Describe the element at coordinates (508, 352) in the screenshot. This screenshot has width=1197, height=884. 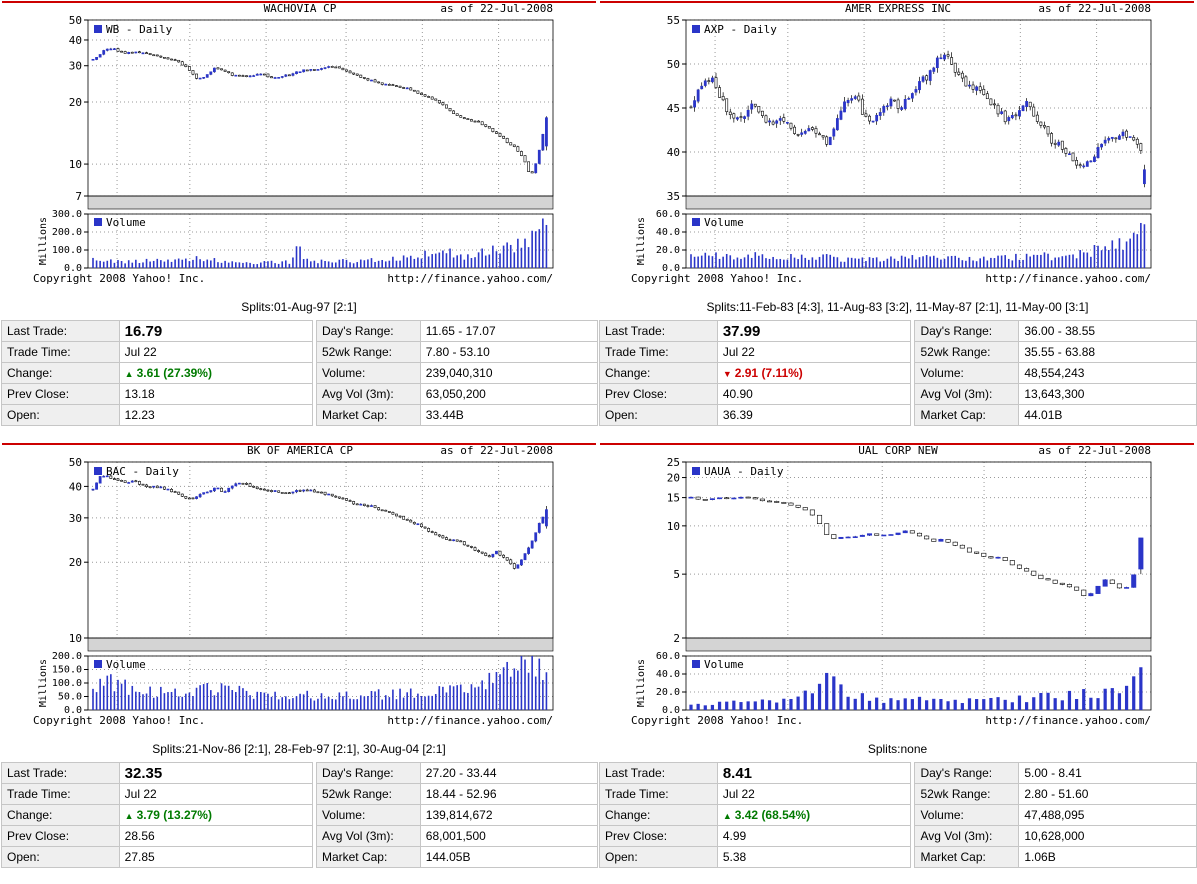
I see `52wk-range-value: 7.80 - 53.10` at that location.